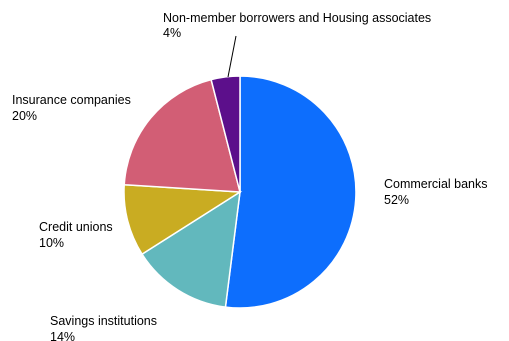 The image size is (509, 341). What do you see at coordinates (183, 219) in the screenshot?
I see `pie-slice-credit-unions` at bounding box center [183, 219].